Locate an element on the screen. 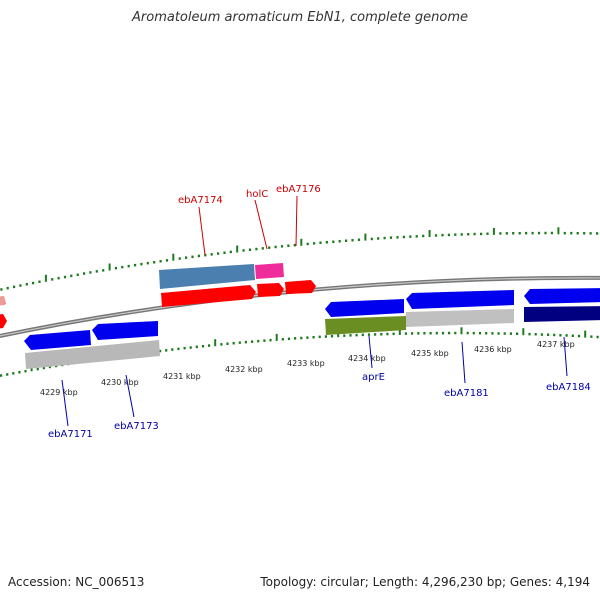  category-bar-steelblue is located at coordinates (207, 276).